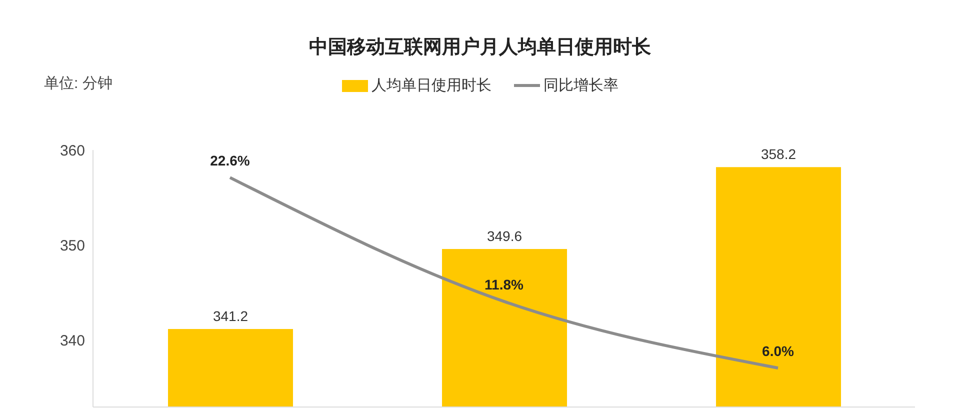 The height and width of the screenshot is (408, 960). What do you see at coordinates (480, 48) in the screenshot?
I see `chart-title: 中国移动互联网用户月人均单日使用时长` at bounding box center [480, 48].